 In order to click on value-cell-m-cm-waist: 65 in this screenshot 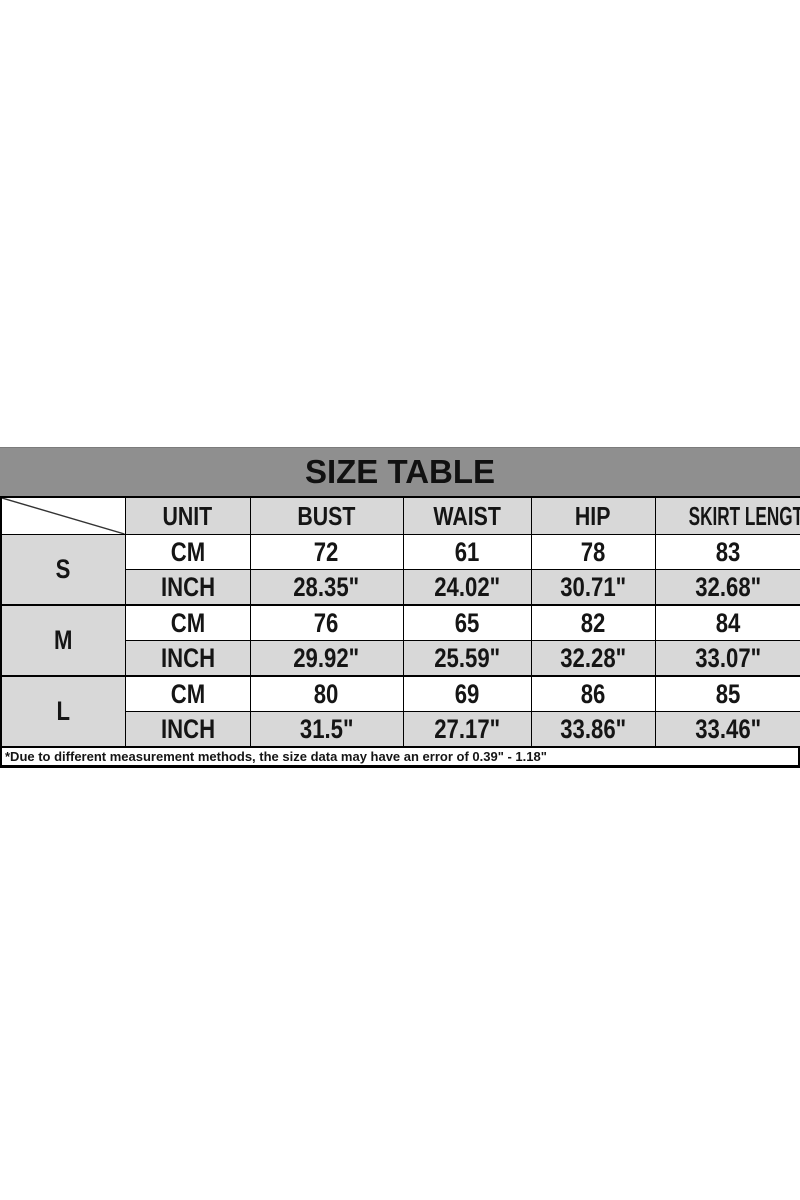, I will do `click(467, 622)`.